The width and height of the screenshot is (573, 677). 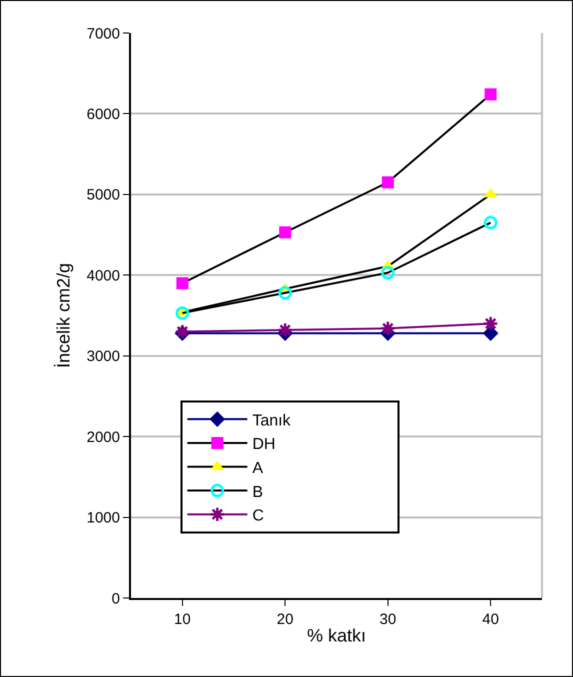 What do you see at coordinates (116, 599) in the screenshot?
I see `y-tick-label: 0` at bounding box center [116, 599].